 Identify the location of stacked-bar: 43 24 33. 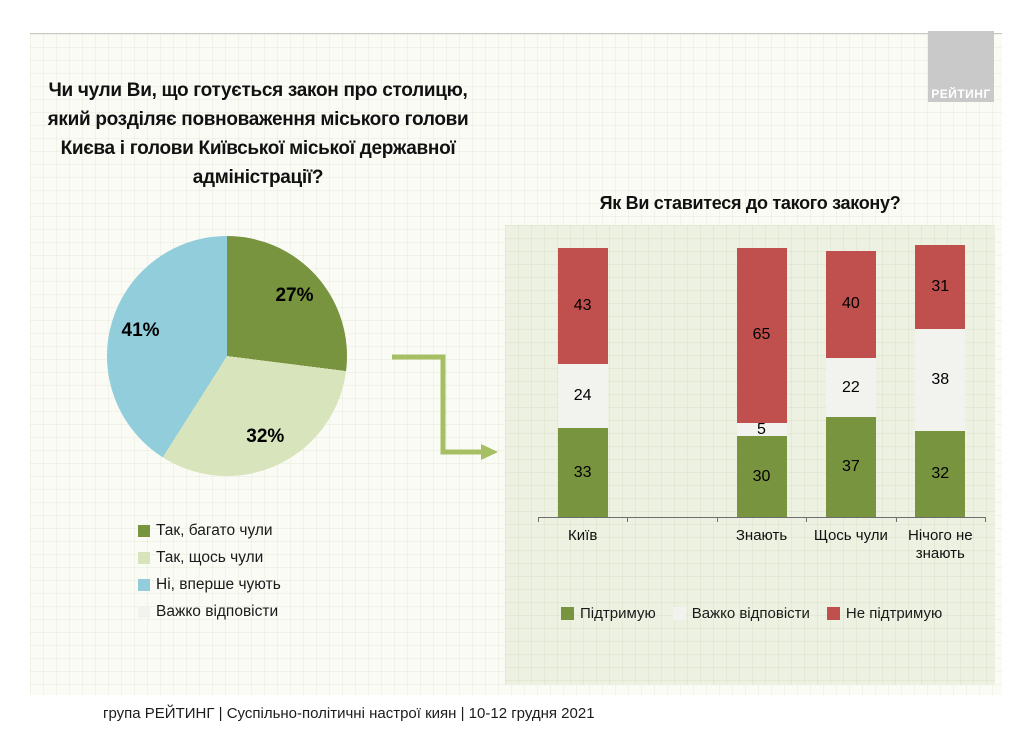
(582, 382).